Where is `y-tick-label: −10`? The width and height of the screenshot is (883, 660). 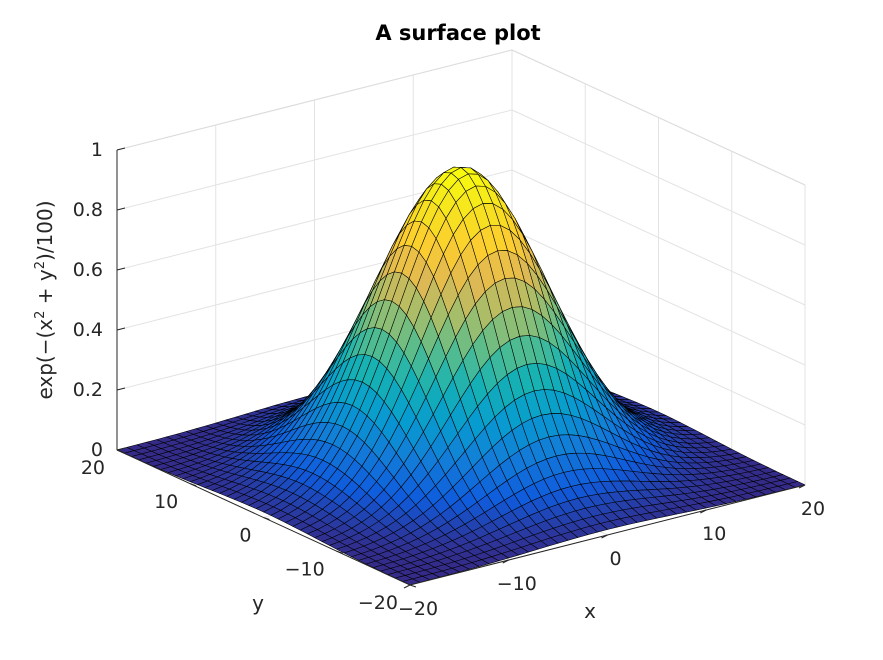
y-tick-label: −10 is located at coordinates (305, 569).